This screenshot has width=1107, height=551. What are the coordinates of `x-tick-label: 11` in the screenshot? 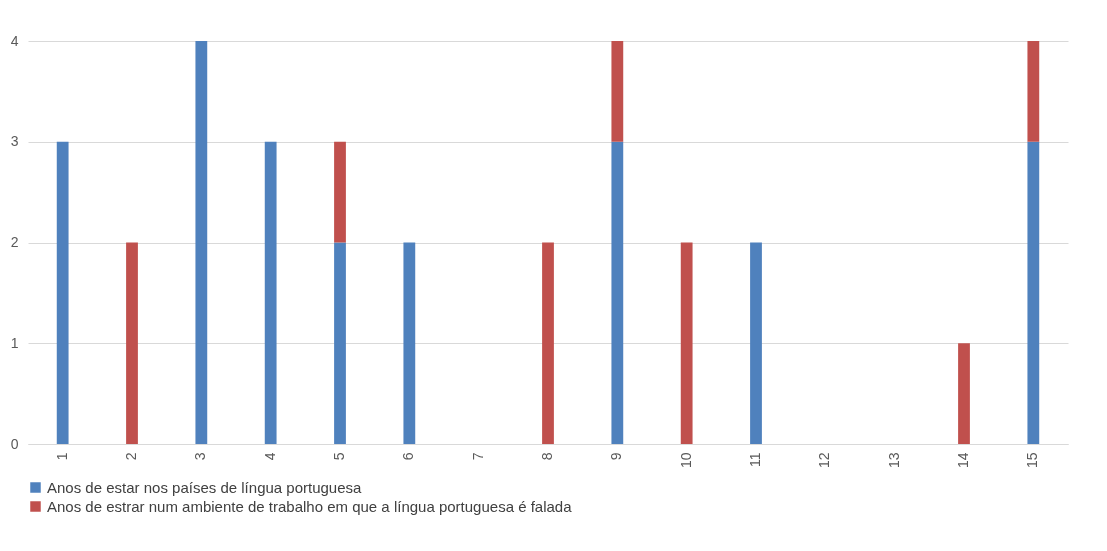 It's located at (755, 460).